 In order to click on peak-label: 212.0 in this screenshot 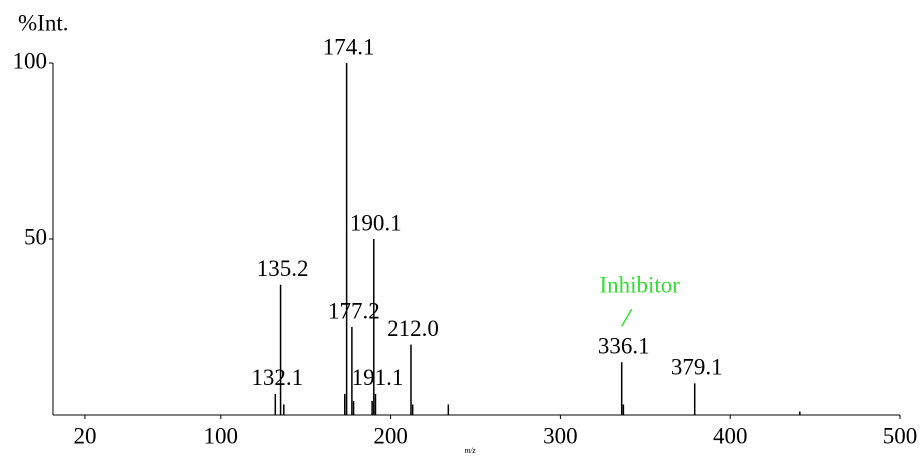, I will do `click(413, 328)`.